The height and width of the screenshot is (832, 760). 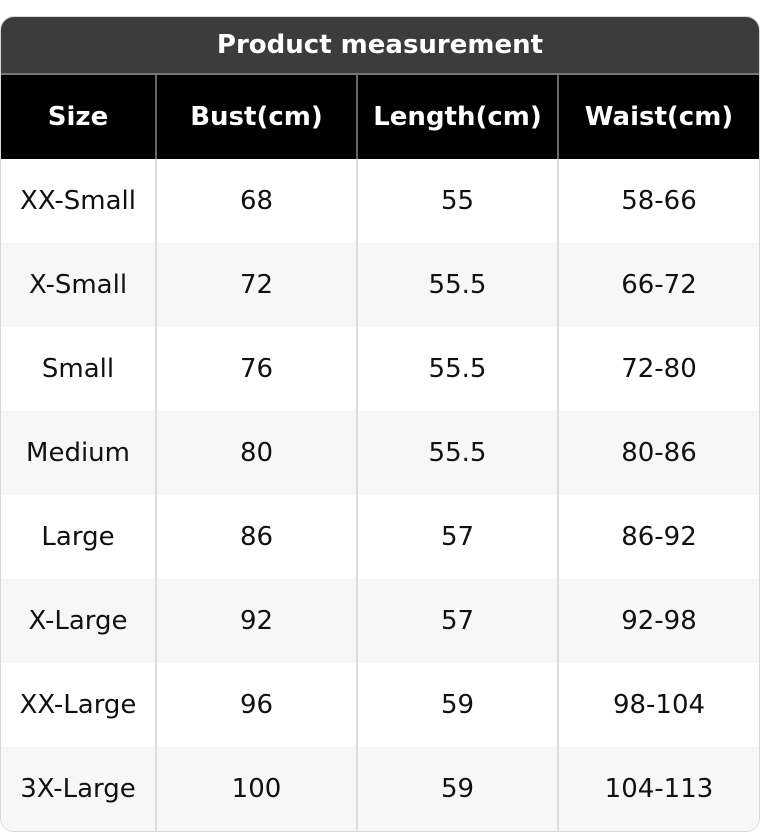 What do you see at coordinates (78, 285) in the screenshot?
I see `cell-size: X-Small` at bounding box center [78, 285].